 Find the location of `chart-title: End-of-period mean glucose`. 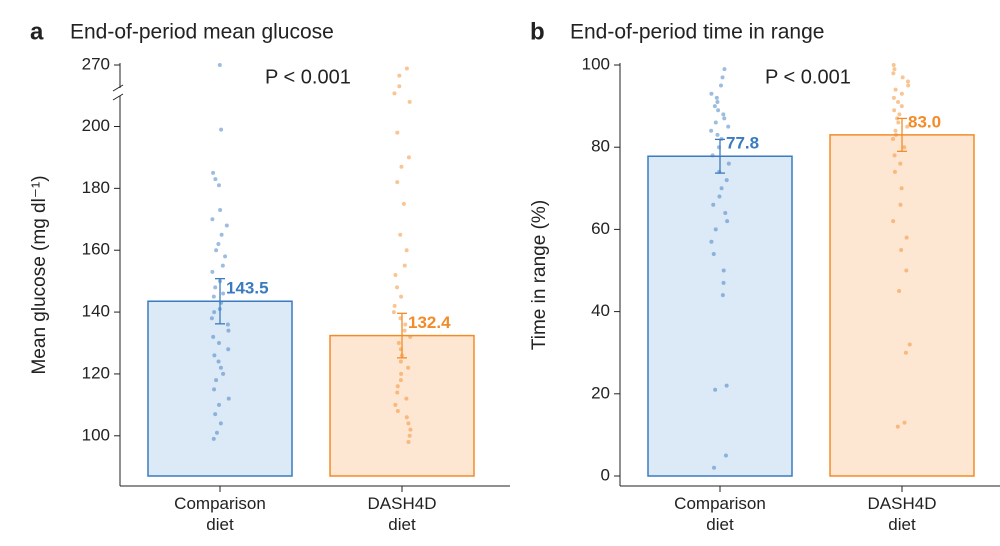

chart-title: End-of-period mean glucose is located at coordinates (202, 32).